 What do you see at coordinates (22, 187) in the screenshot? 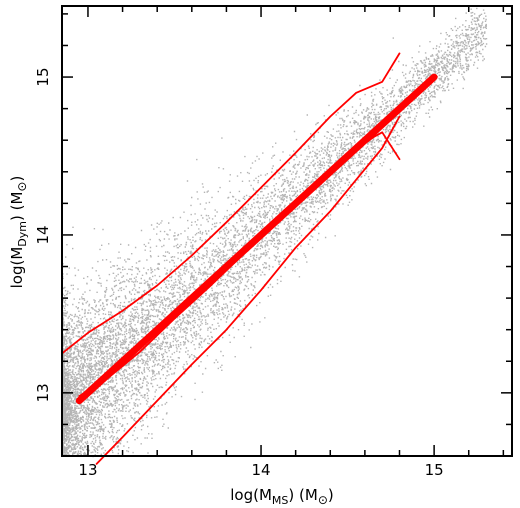
I see `y-axis-label-sun-symbol: ⊙` at bounding box center [22, 187].